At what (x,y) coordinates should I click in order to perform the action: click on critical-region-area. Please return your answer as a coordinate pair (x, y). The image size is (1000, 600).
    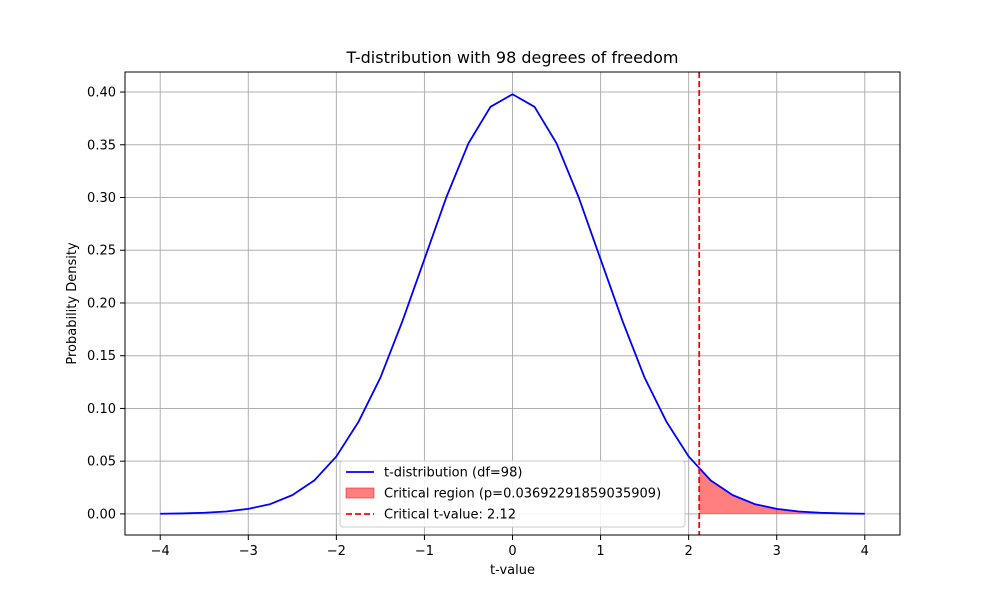
    Looking at the image, I should click on (782, 491).